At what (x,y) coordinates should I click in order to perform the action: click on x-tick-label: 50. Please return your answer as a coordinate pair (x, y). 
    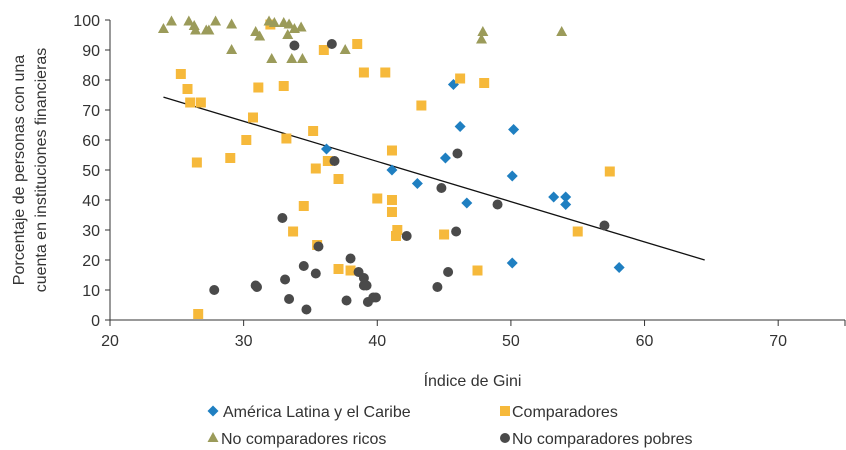
    Looking at the image, I should click on (511, 341).